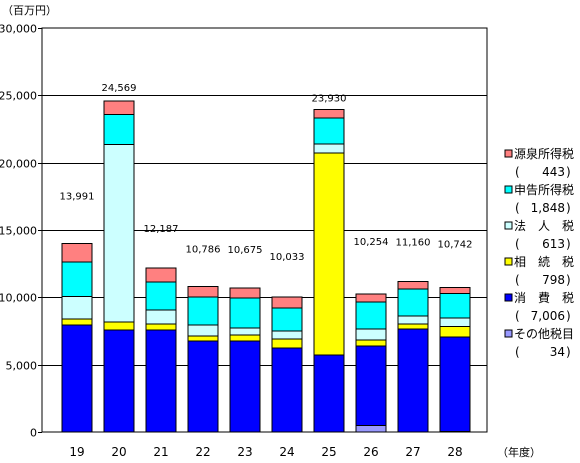 The height and width of the screenshot is (463, 580). What do you see at coordinates (413, 243) in the screenshot?
I see `total-label-27: 11,160` at bounding box center [413, 243].